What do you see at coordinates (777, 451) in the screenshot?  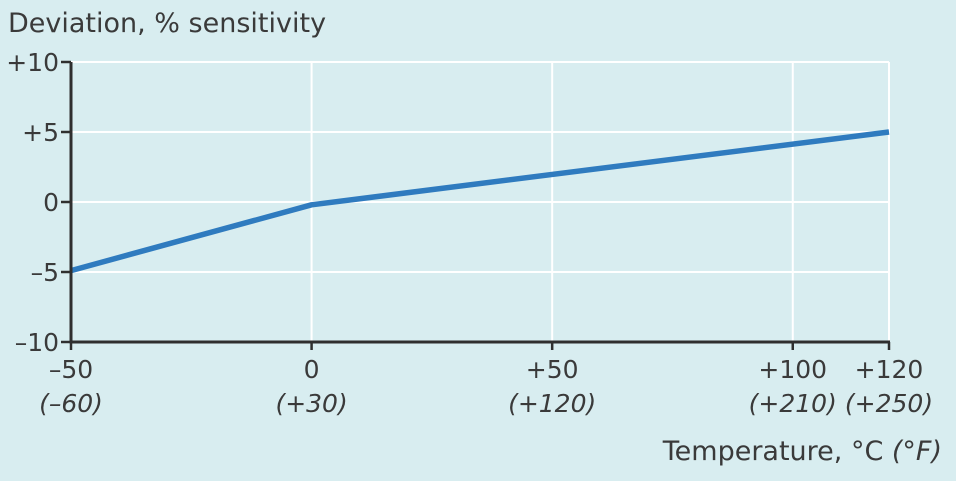 I see `x-axis-title-main: Temperature, °C` at bounding box center [777, 451].